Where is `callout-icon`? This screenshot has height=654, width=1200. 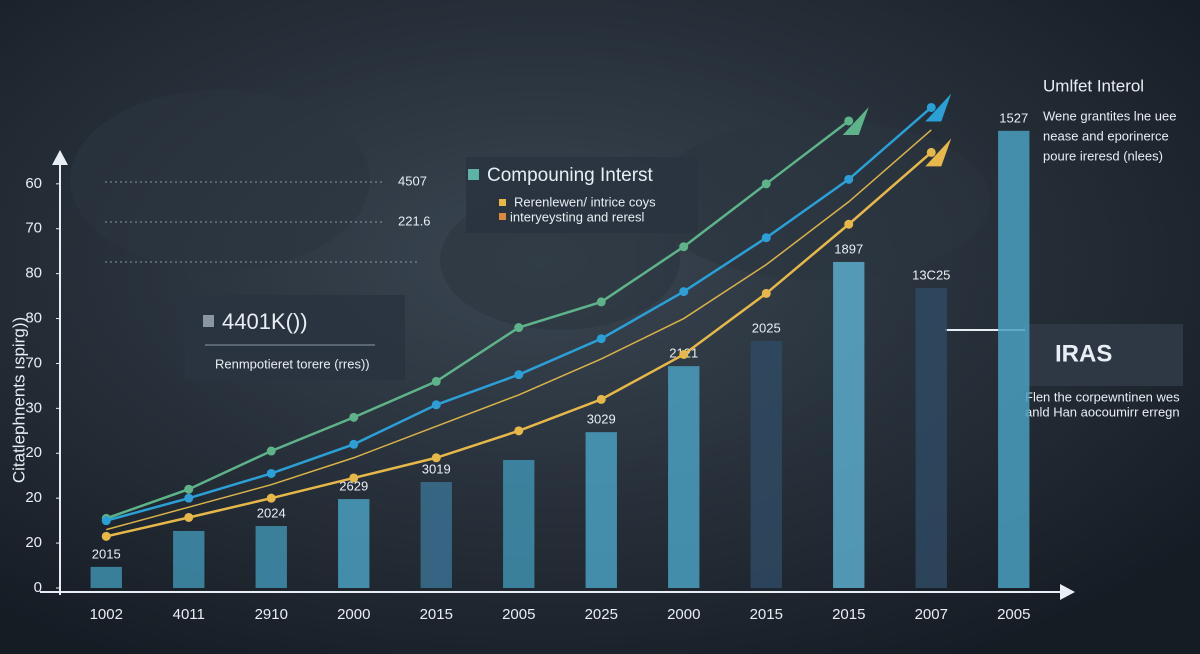 callout-icon is located at coordinates (208, 321).